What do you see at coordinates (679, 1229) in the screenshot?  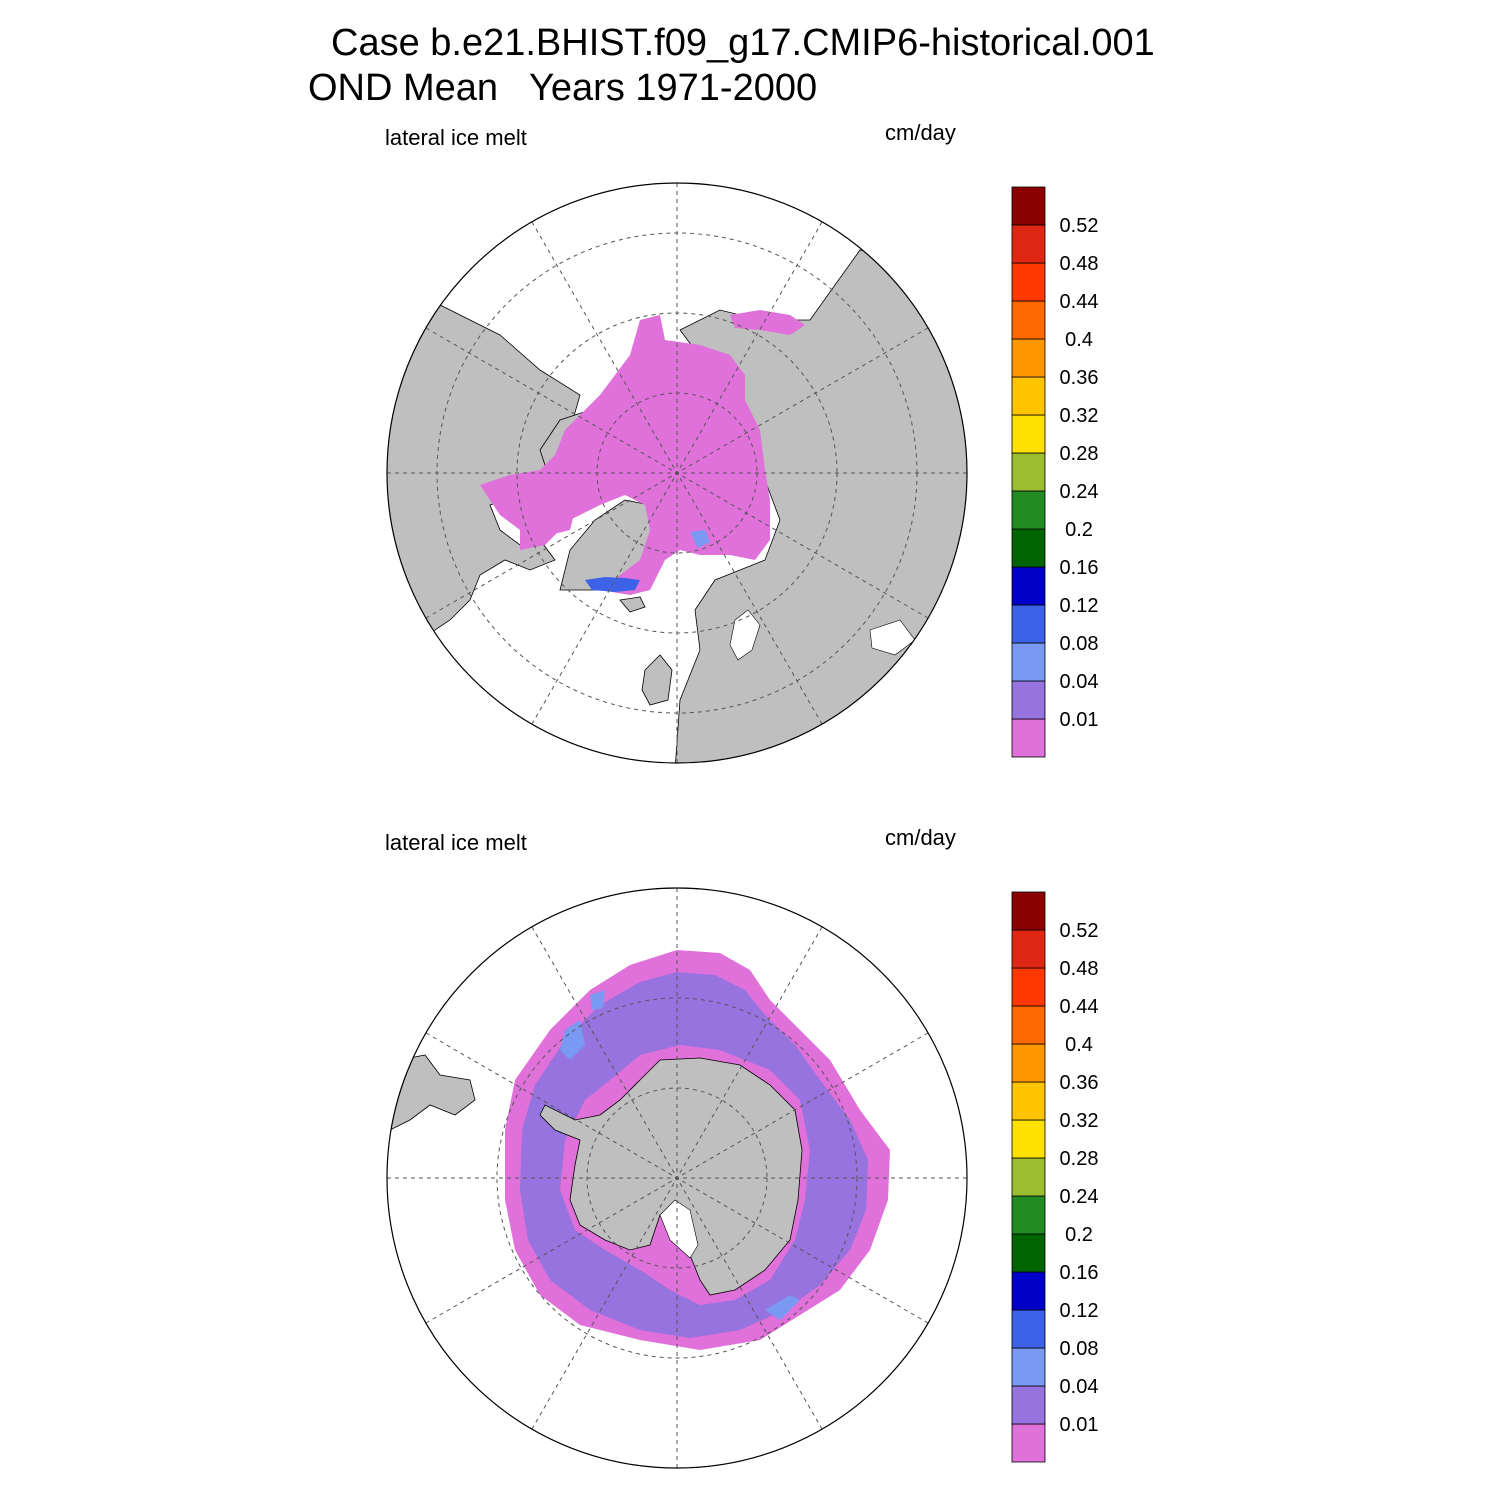 I see `ross-sea` at bounding box center [679, 1229].